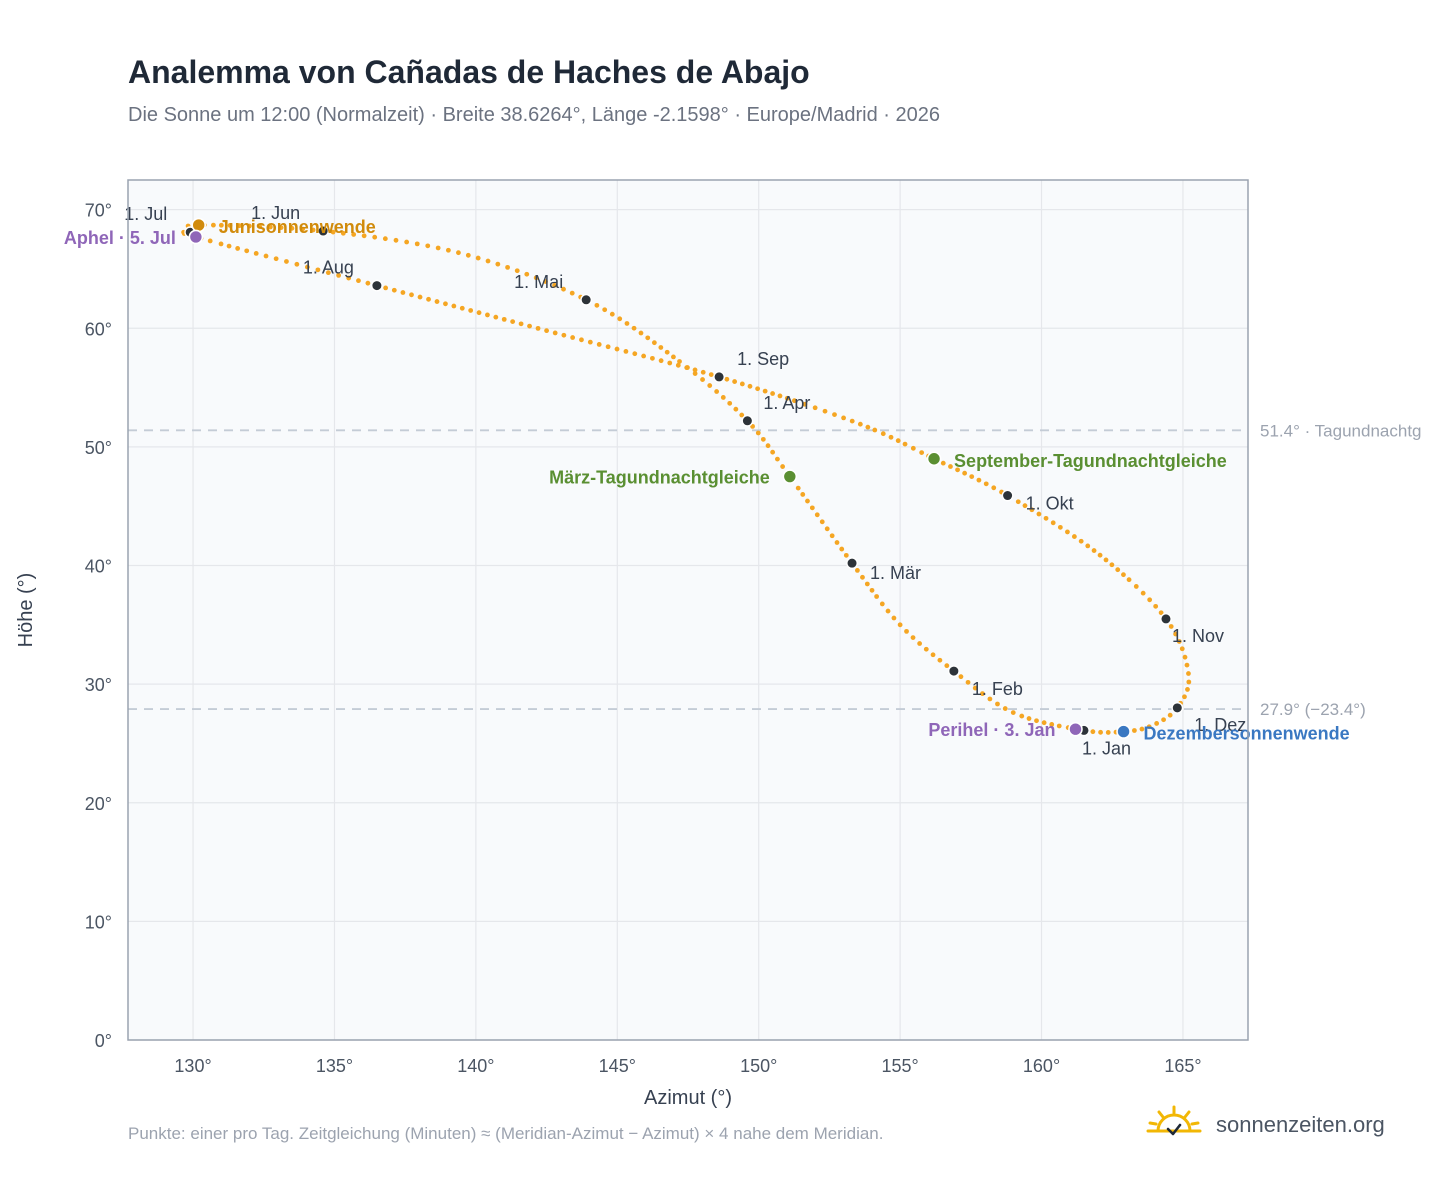 The height and width of the screenshot is (1188, 1448). Describe the element at coordinates (334, 1066) in the screenshot. I see `x-tick-label: 135°` at that location.